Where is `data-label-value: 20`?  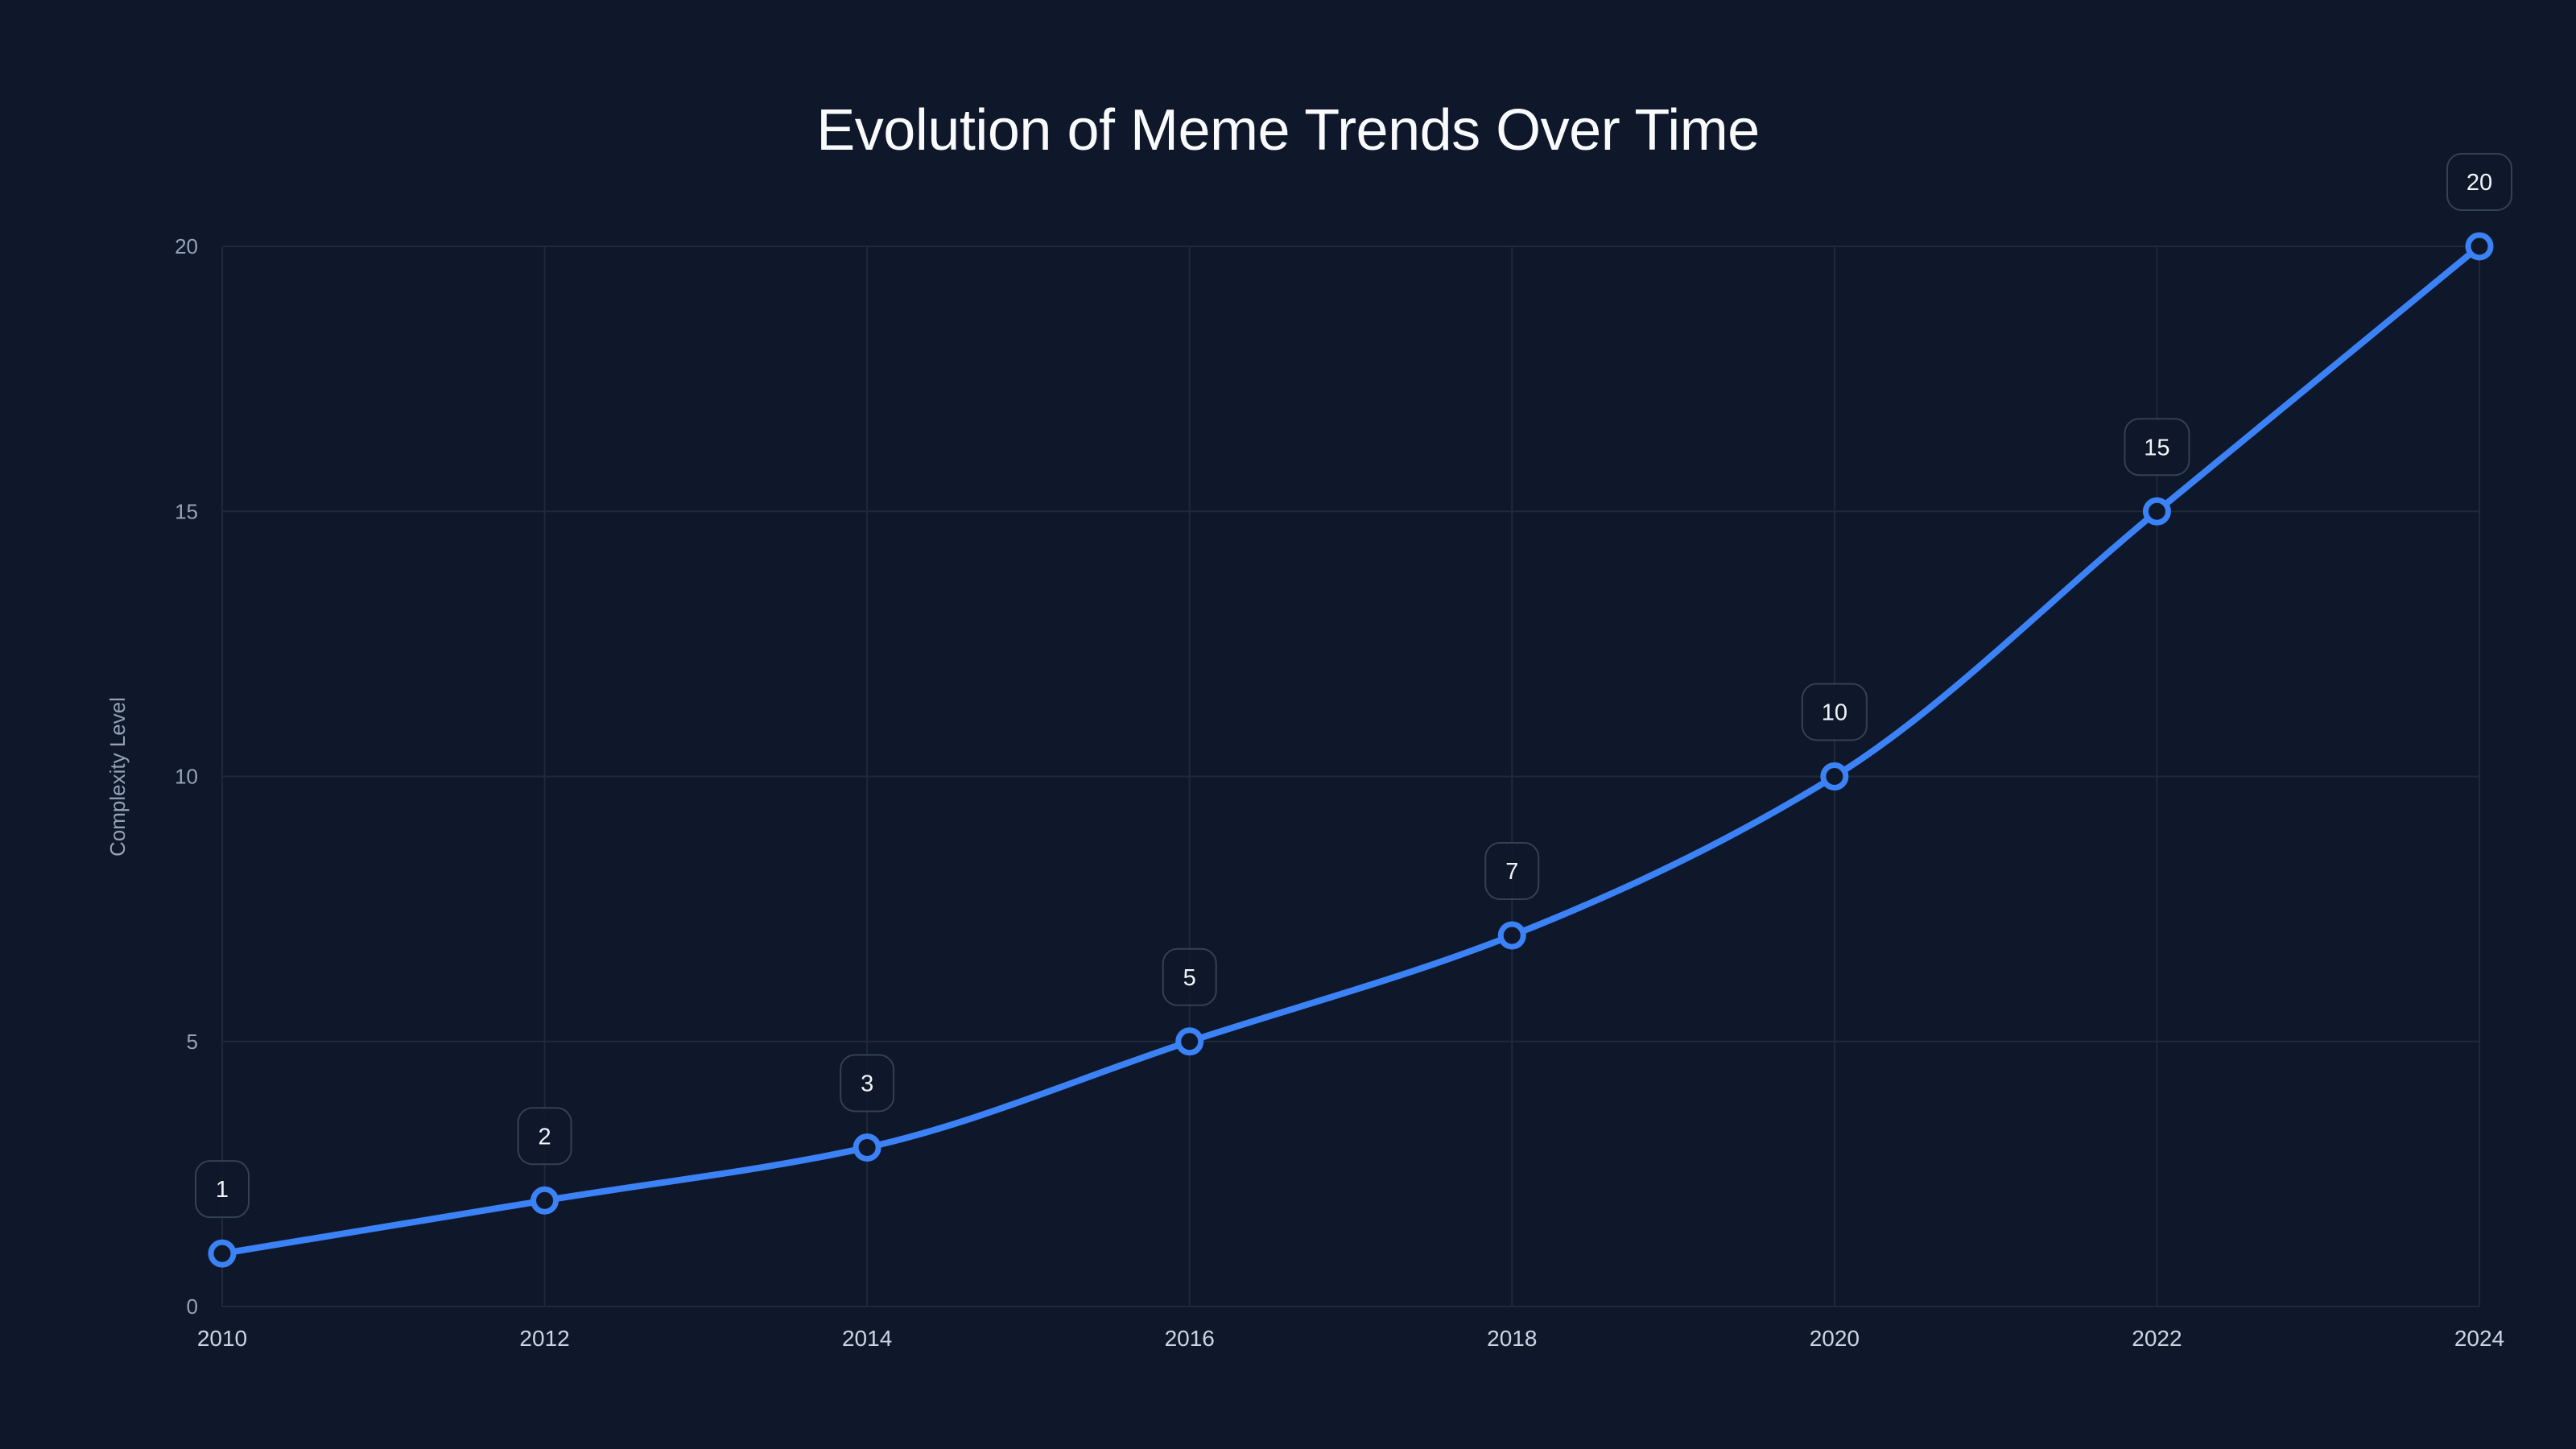 data-label-value: 20 is located at coordinates (2479, 183).